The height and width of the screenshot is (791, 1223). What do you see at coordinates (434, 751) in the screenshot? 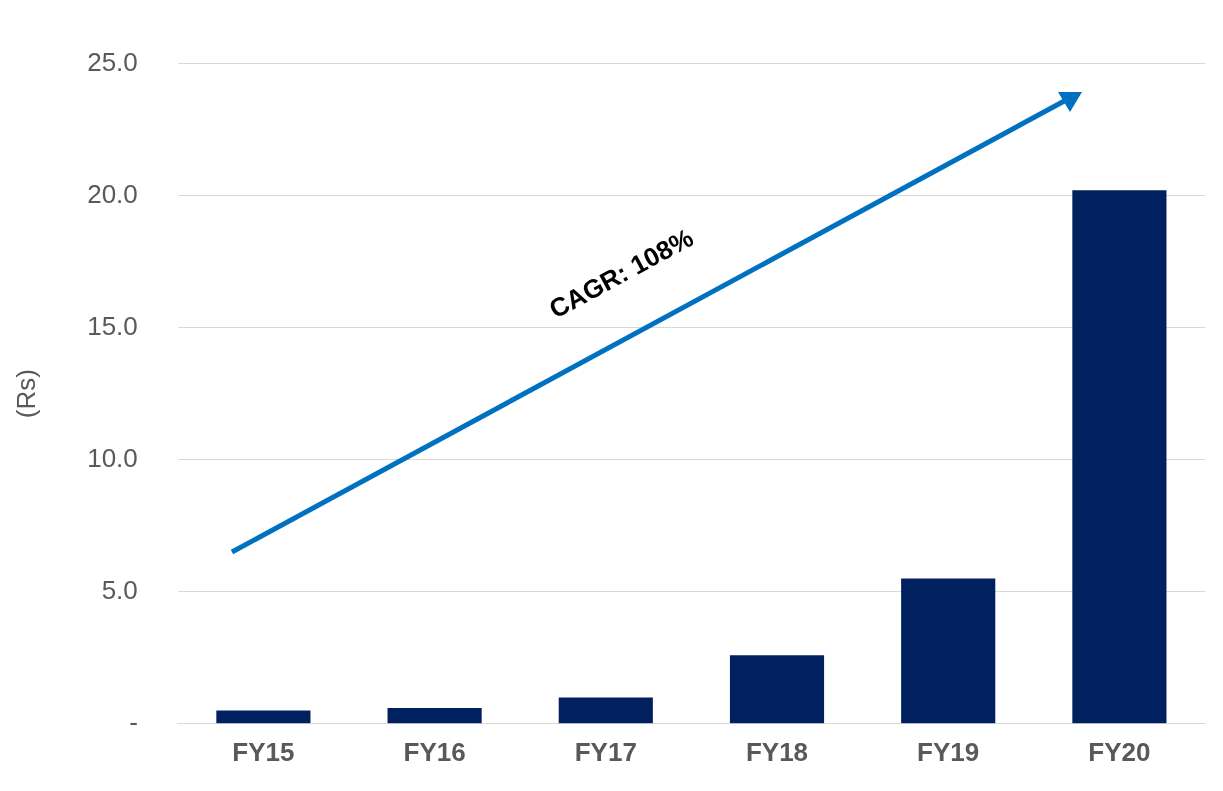
I see `x-tick-label: FY16` at bounding box center [434, 751].